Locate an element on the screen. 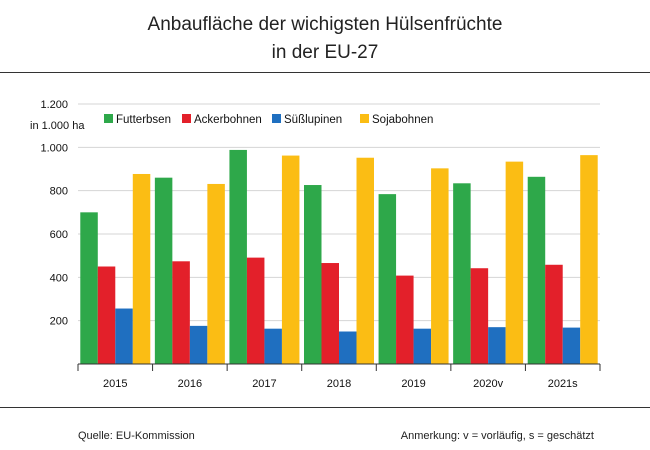 The image size is (650, 450). x-tick-label-2020v: 2020v is located at coordinates (488, 384).